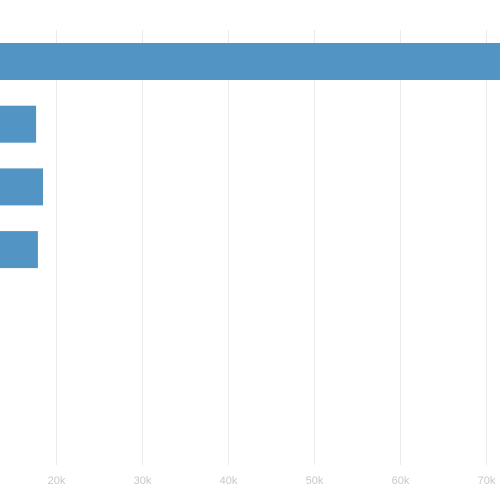 Image resolution: width=500 pixels, height=500 pixels. What do you see at coordinates (487, 481) in the screenshot?
I see `x-tick-label: 70k` at bounding box center [487, 481].